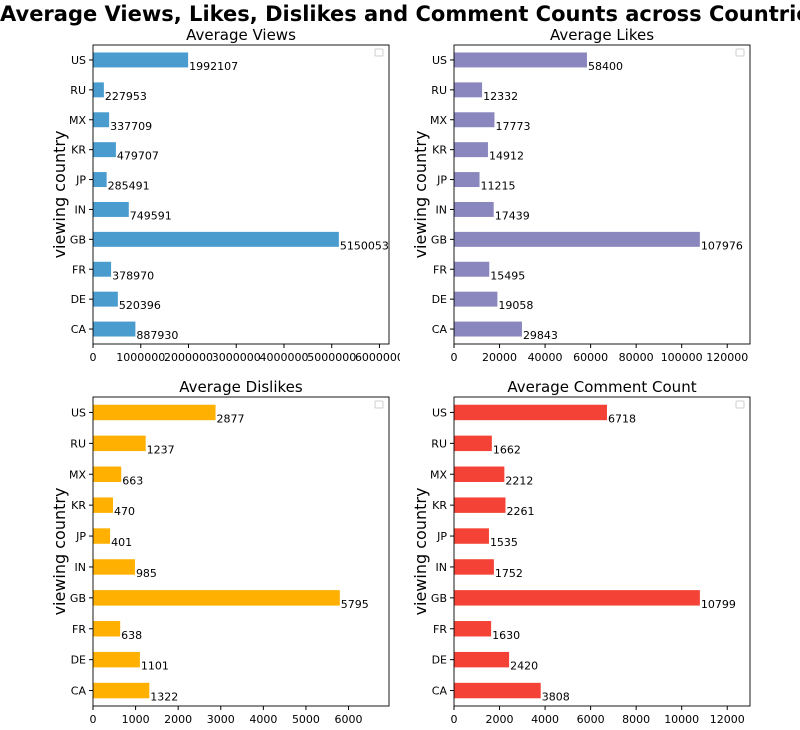 The width and height of the screenshot is (800, 730). I want to click on x-tick-label: 120000, so click(727, 357).